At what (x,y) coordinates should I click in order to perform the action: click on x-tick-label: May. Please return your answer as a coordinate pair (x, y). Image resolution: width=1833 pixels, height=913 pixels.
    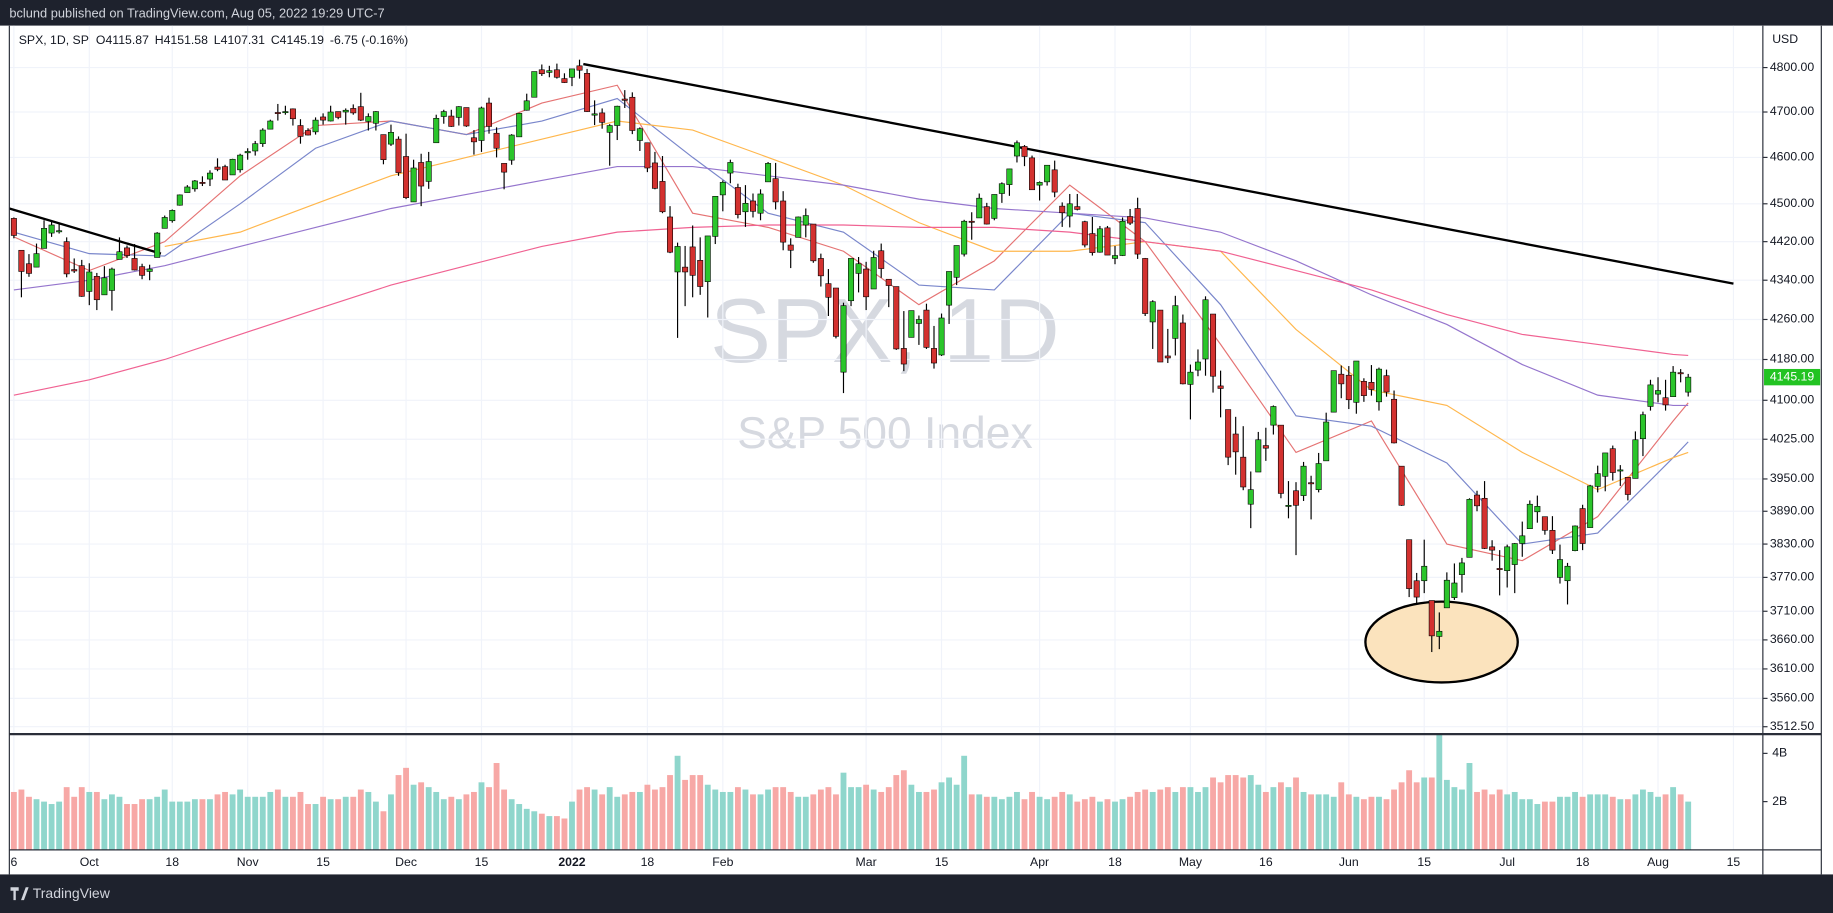
    Looking at the image, I should click on (1191, 862).